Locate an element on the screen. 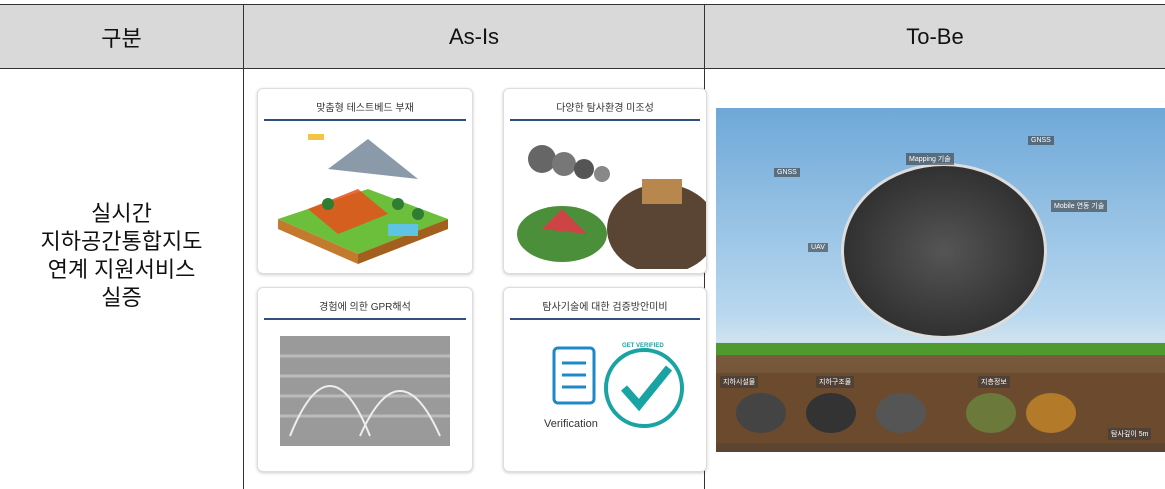 The image size is (1165, 489). card-title: 탐사기술에 대한 검증방안미비 is located at coordinates (605, 307).